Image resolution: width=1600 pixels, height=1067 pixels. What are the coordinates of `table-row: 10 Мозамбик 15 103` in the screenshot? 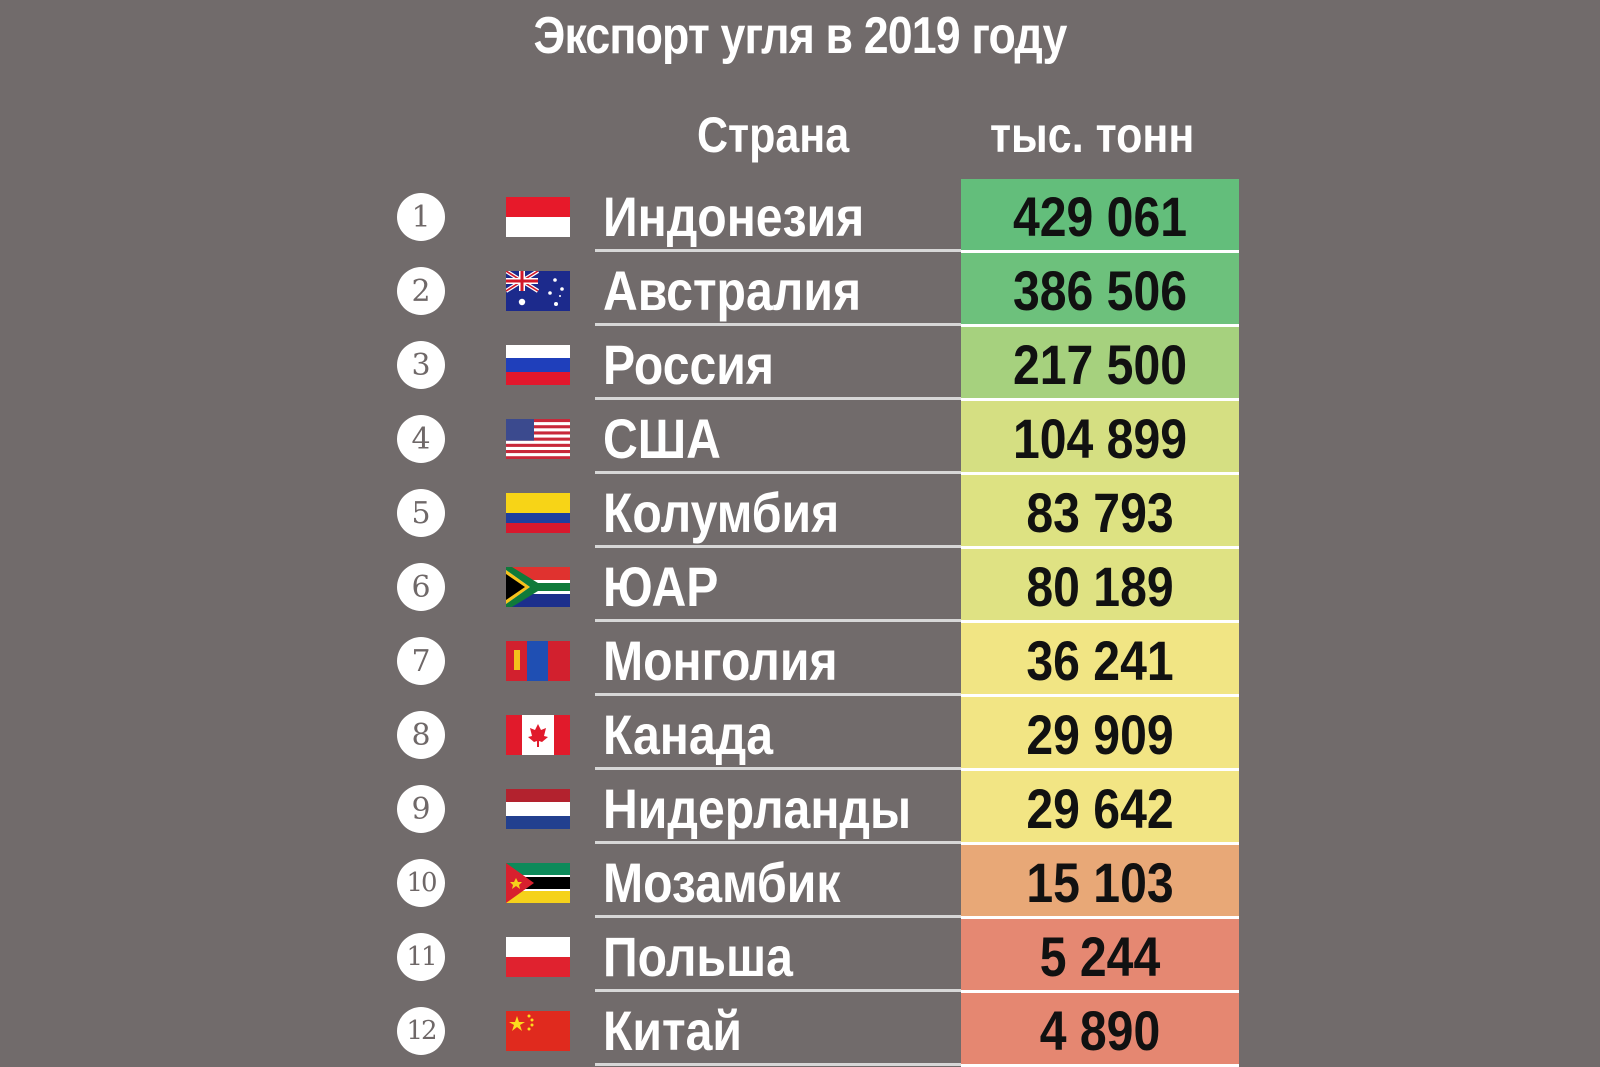 It's located at (800, 882).